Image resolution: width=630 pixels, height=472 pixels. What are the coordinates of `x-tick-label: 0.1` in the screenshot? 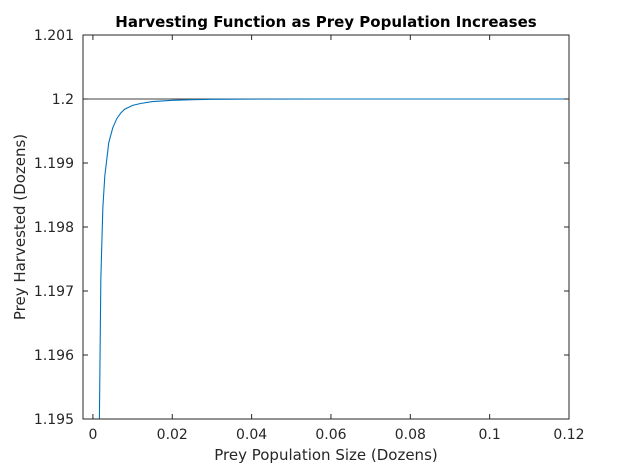 It's located at (490, 435).